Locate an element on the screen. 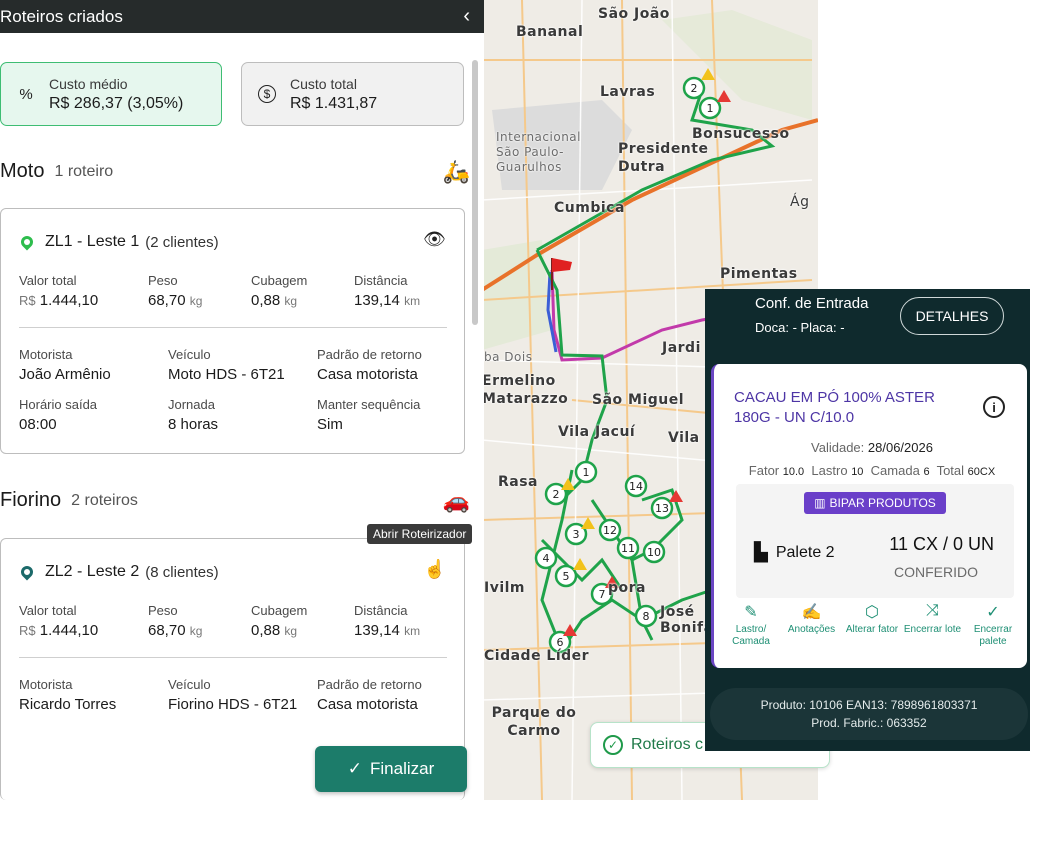 This screenshot has width=1042, height=857. action-anotacoes: ✍ Anotações is located at coordinates (811, 619).